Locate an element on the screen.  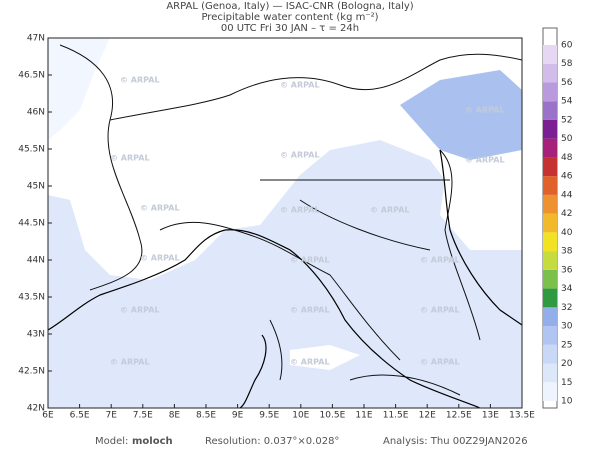
colorbar-label: 54 is located at coordinates (567, 102).